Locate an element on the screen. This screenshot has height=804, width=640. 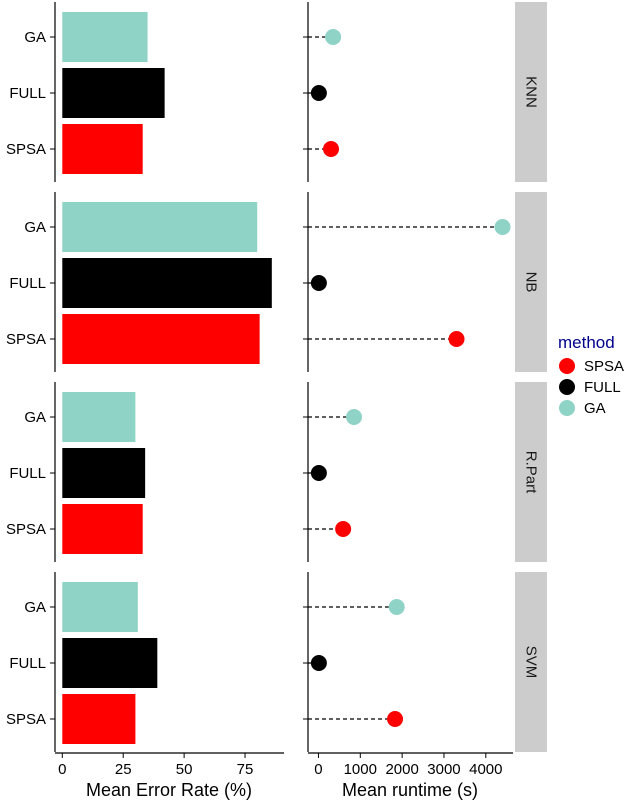
legend-key-spsa is located at coordinates (567, 366).